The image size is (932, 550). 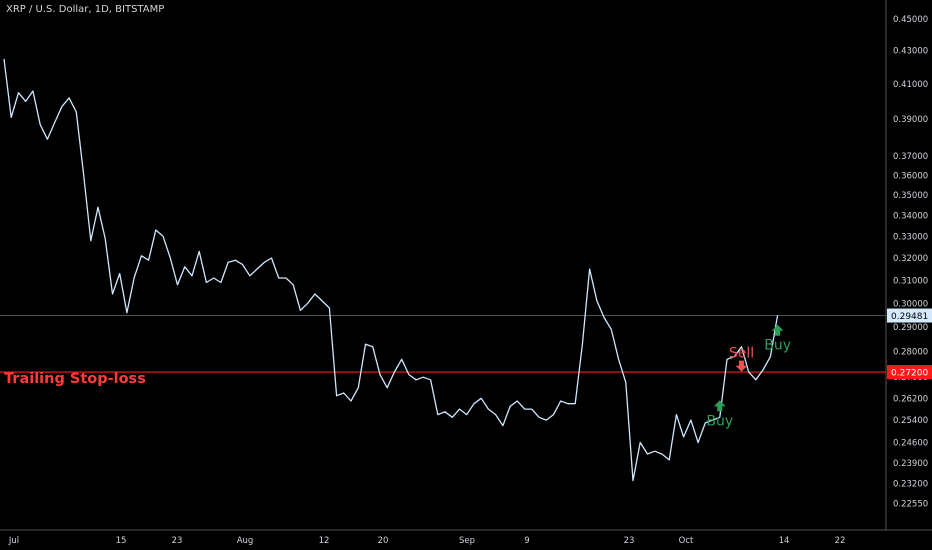 I want to click on sell-arrow-icon, so click(x=741, y=366).